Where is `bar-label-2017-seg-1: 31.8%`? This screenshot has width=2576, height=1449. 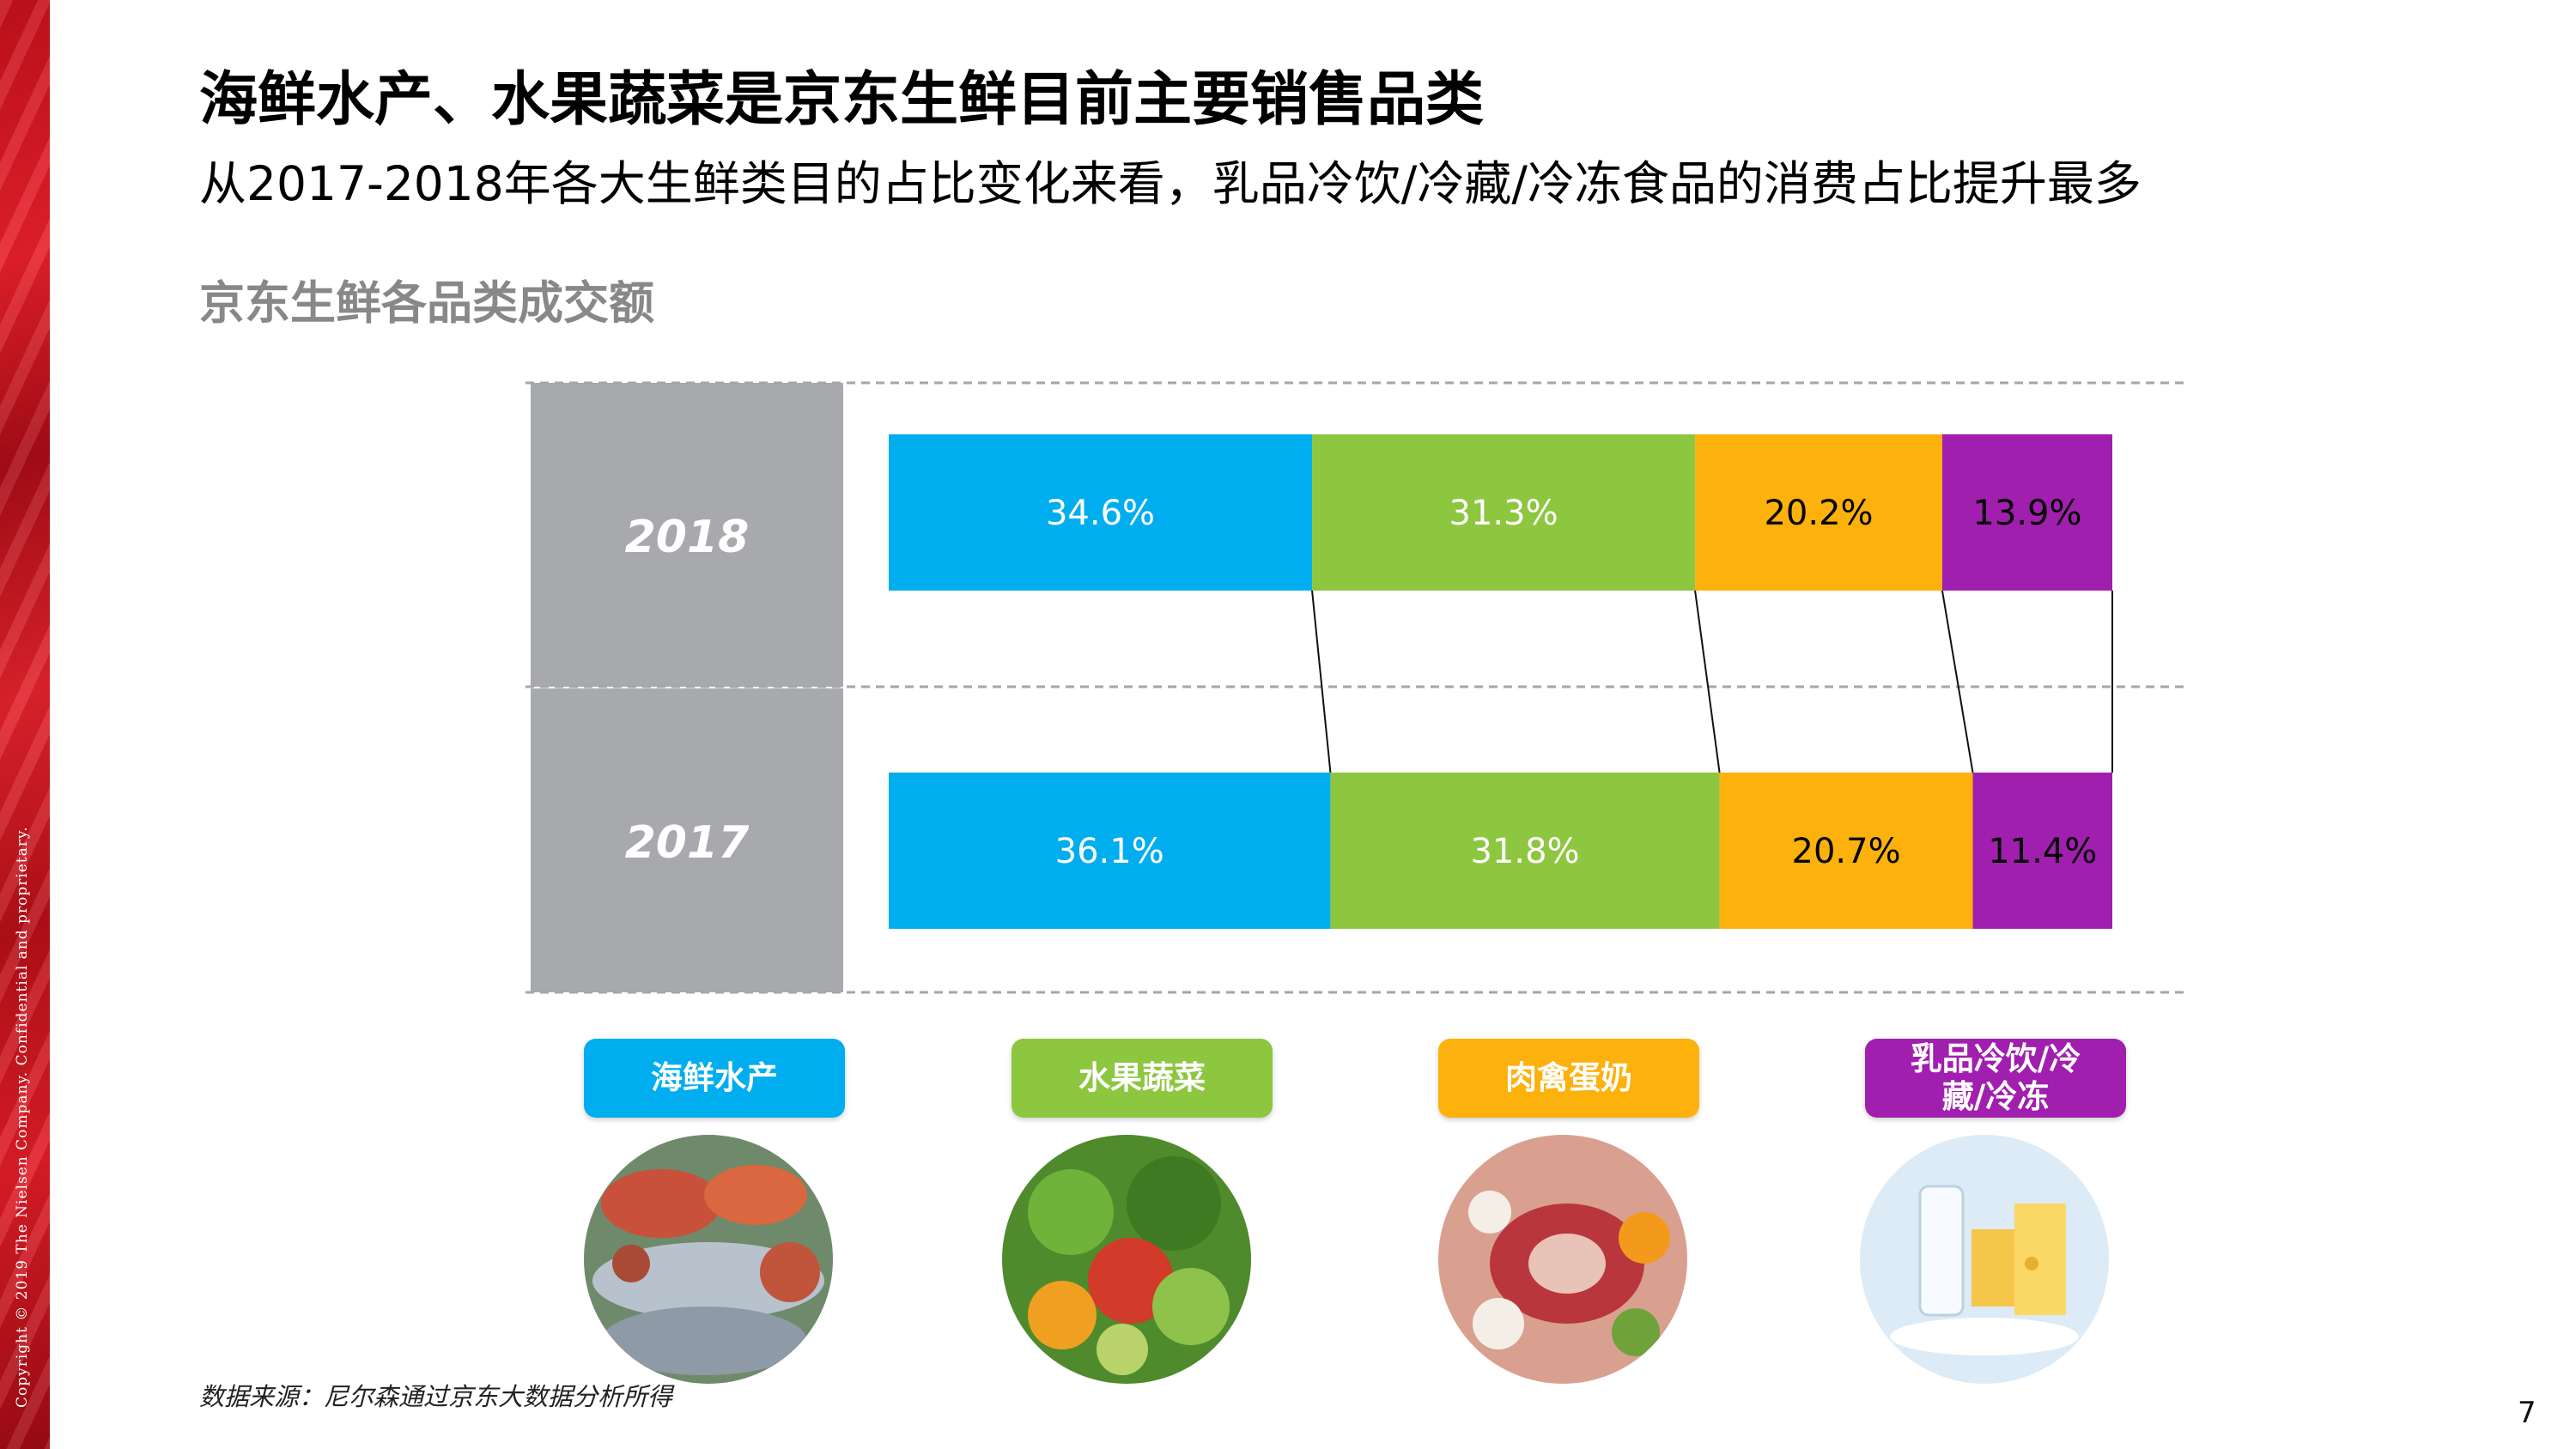
bar-label-2017-seg-1: 31.8% is located at coordinates (1524, 851).